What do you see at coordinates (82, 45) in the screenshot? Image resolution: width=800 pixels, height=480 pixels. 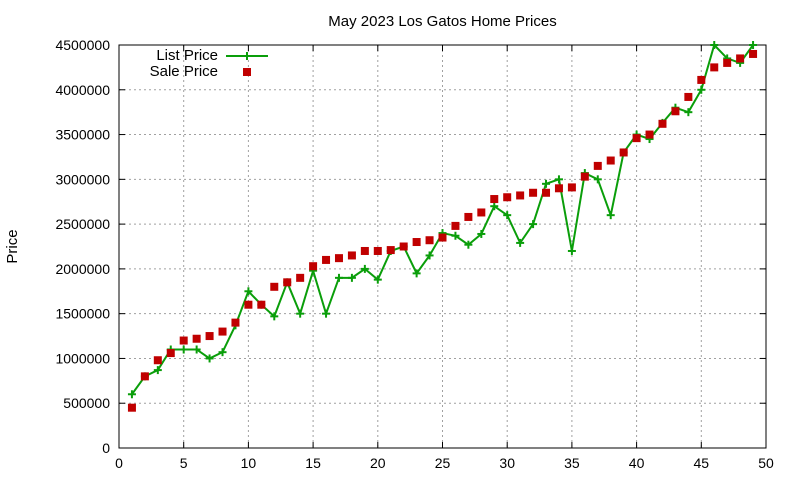 I see `y-tick-label: 4500000` at bounding box center [82, 45].